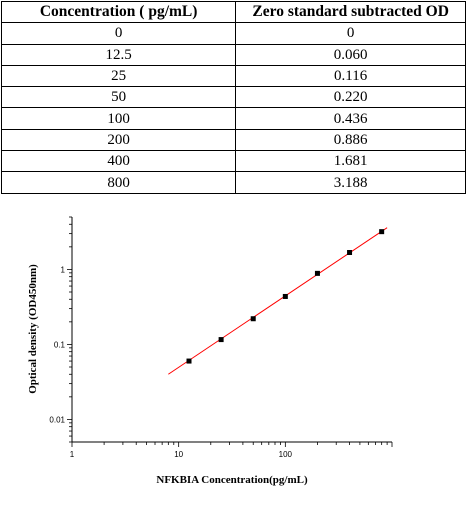 The width and height of the screenshot is (467, 520). What do you see at coordinates (33, 329) in the screenshot?
I see `y-axis-label: Optical density (OD450nm)` at bounding box center [33, 329].